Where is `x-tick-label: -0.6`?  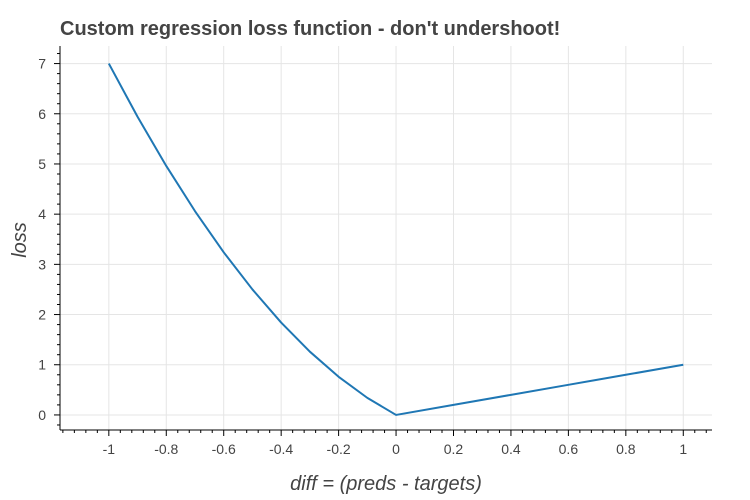 x-tick-label: -0.6 is located at coordinates (224, 449).